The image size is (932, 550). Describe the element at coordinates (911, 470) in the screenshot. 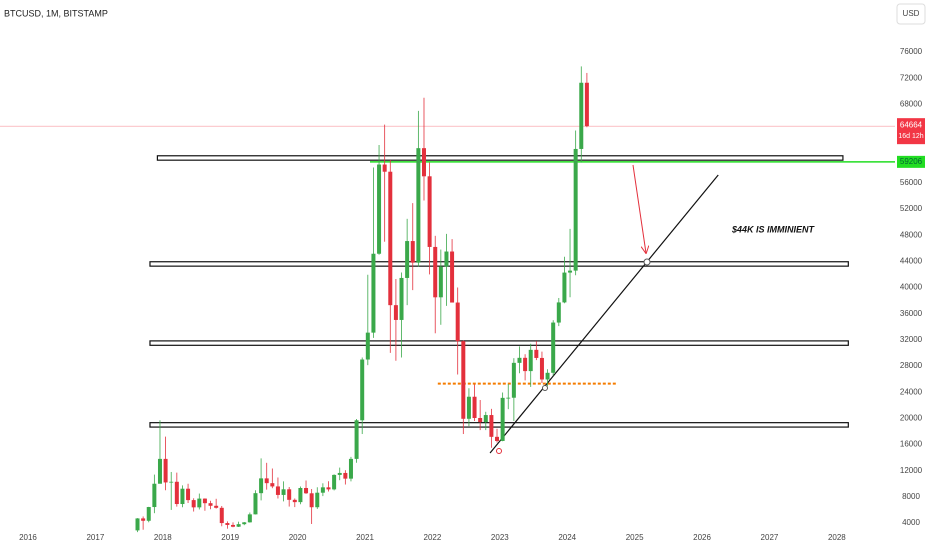

I see `y-tick-label: 12000` at that location.